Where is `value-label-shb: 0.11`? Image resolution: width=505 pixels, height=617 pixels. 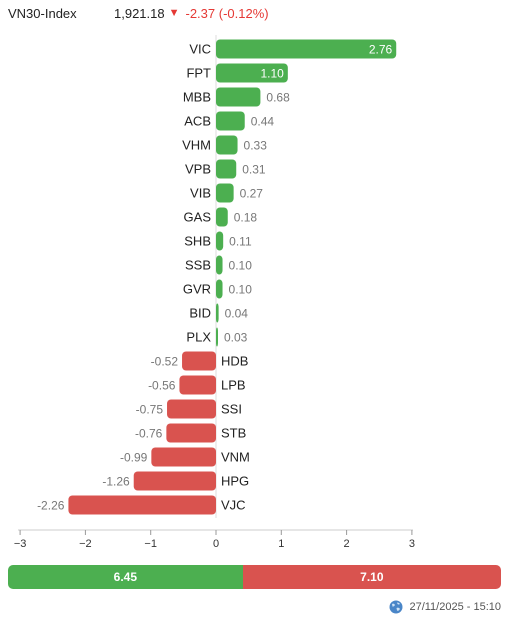 value-label-shb: 0.11 is located at coordinates (240, 242).